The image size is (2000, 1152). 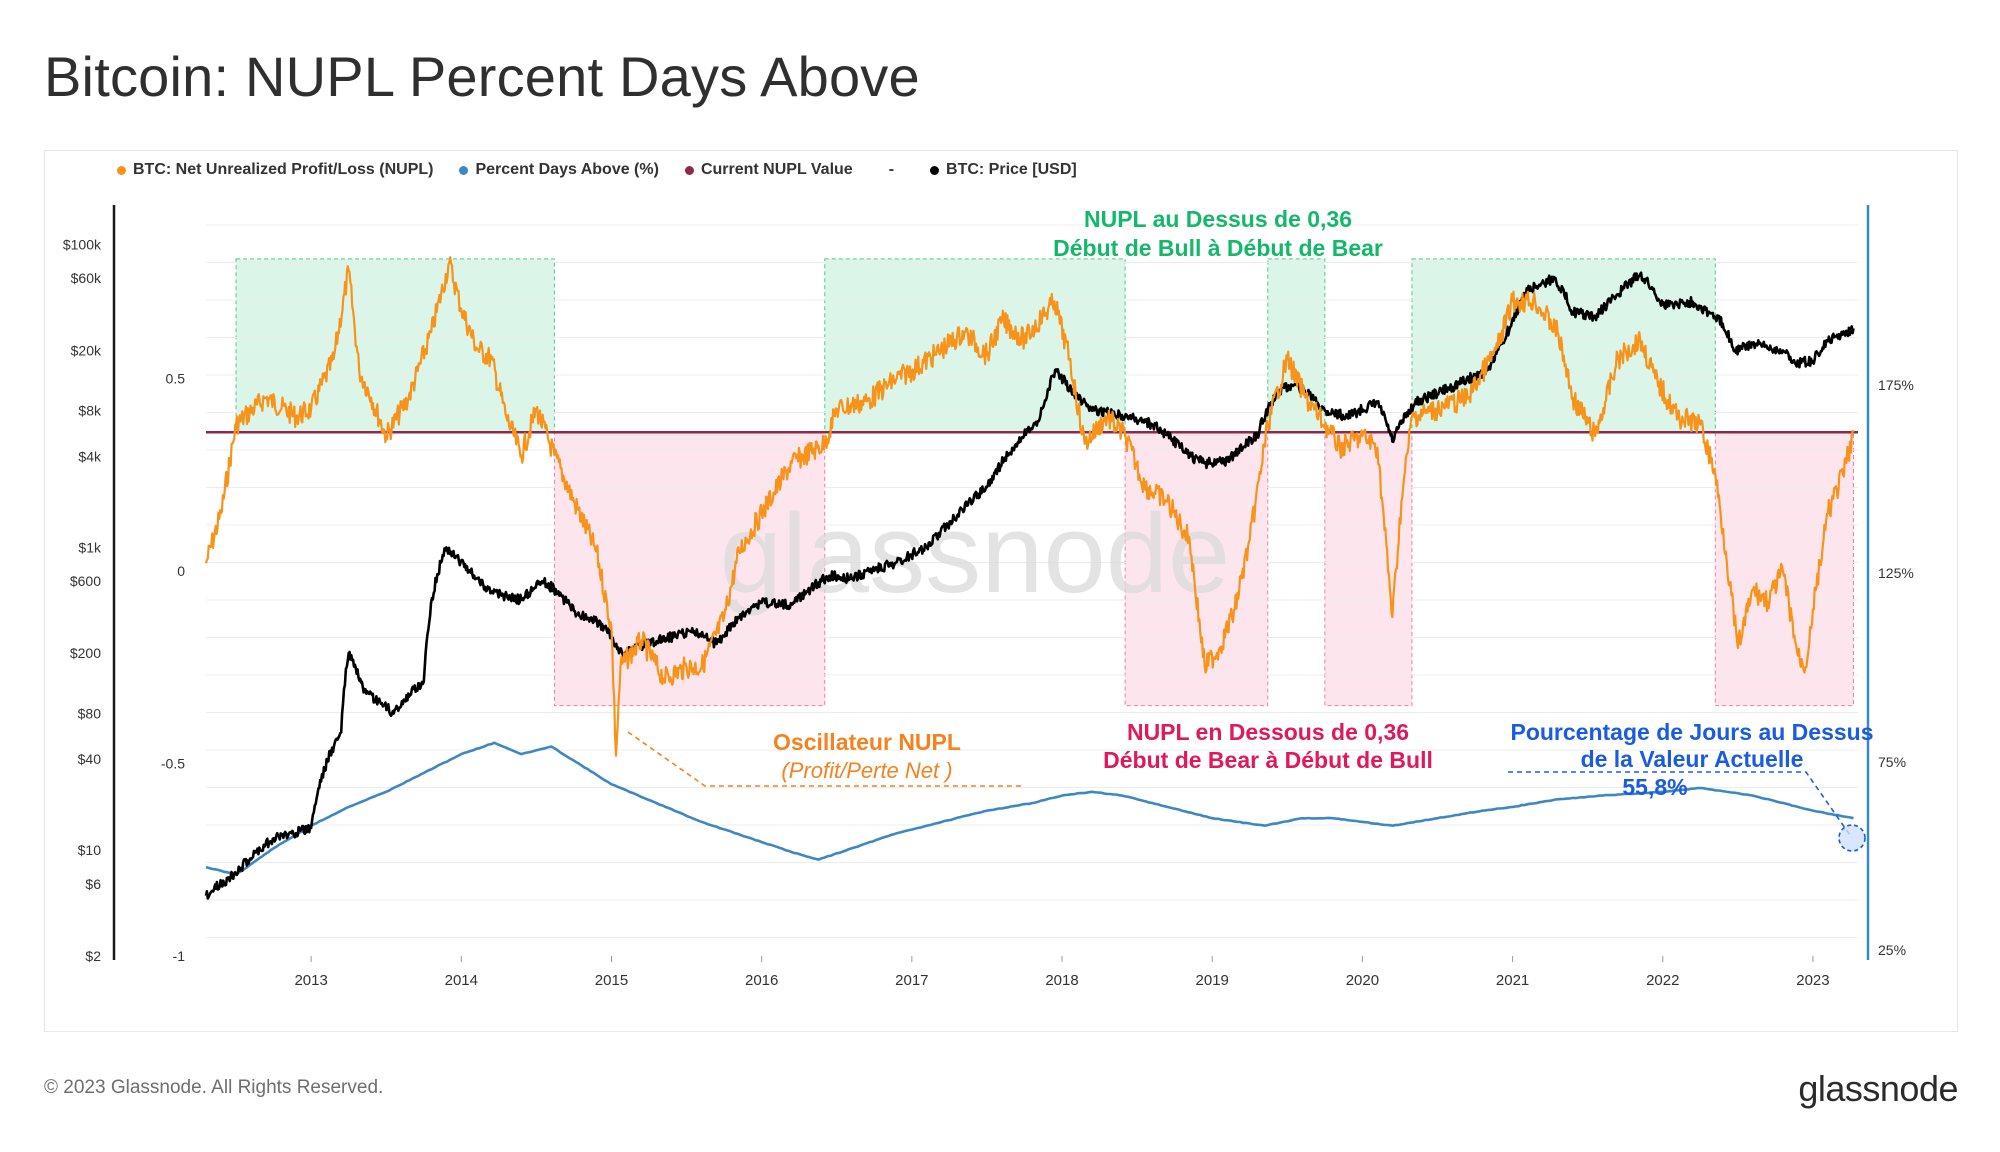 I want to click on bull-annotation-title: NUPL au Dessus de 0,36, so click(x=1218, y=219).